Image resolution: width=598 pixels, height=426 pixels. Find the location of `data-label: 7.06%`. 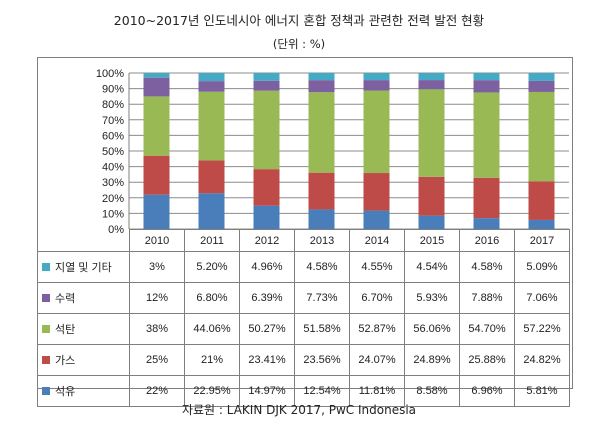

data-label: 7.06% is located at coordinates (542, 298).